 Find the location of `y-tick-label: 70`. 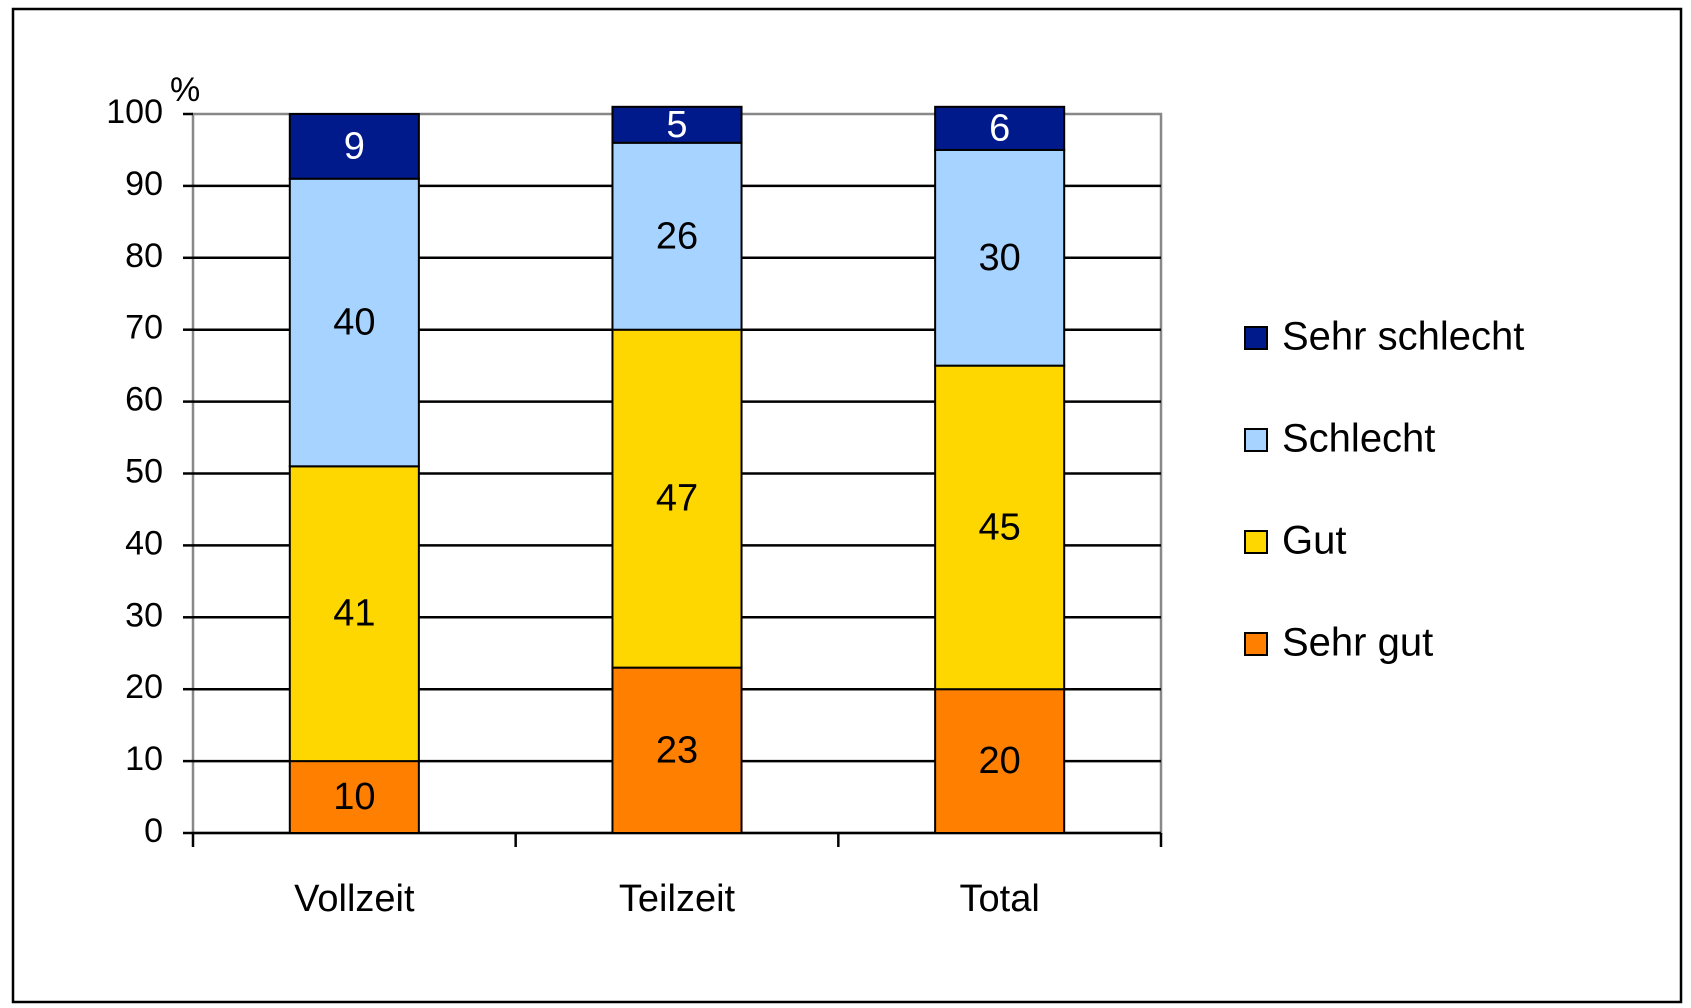

y-tick-label: 70 is located at coordinates (144, 328).